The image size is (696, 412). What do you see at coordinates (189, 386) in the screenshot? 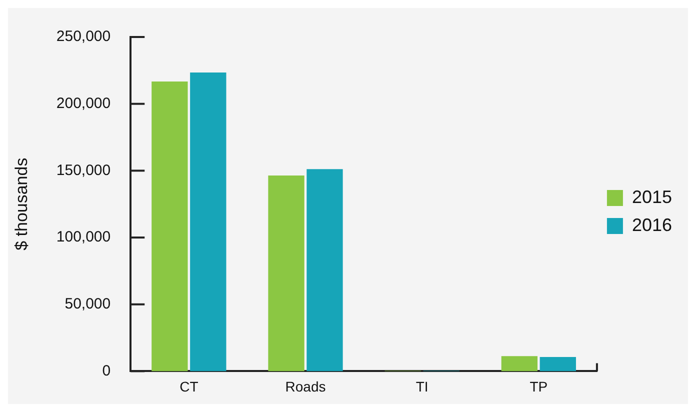
I see `x-tick-label: CT` at bounding box center [189, 386].